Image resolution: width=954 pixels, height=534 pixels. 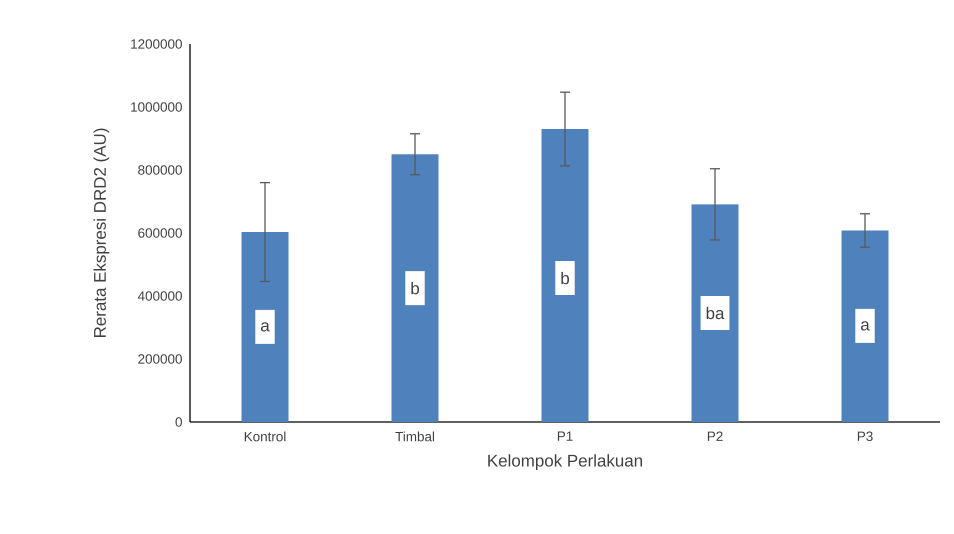 I want to click on y-tick-label: 1000000, so click(x=156, y=107).